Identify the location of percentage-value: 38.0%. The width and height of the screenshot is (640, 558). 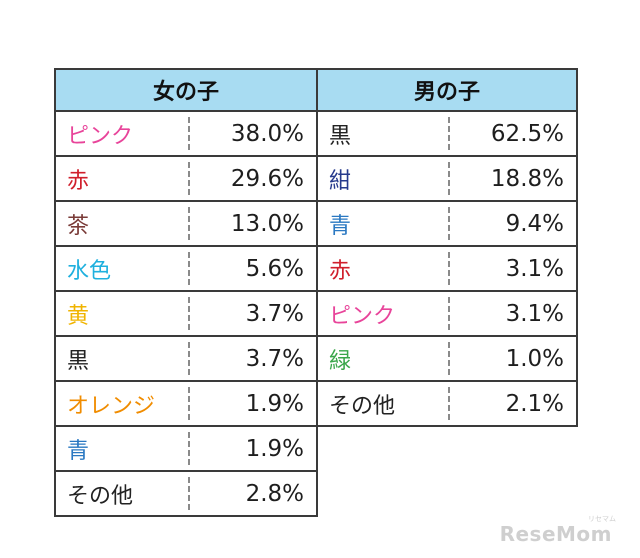
(267, 133).